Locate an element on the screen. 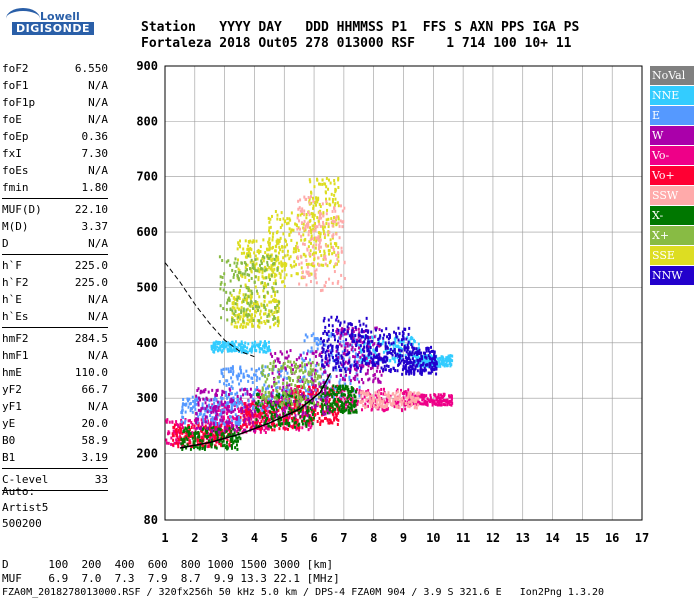  param-name: C-level is located at coordinates (25, 479).